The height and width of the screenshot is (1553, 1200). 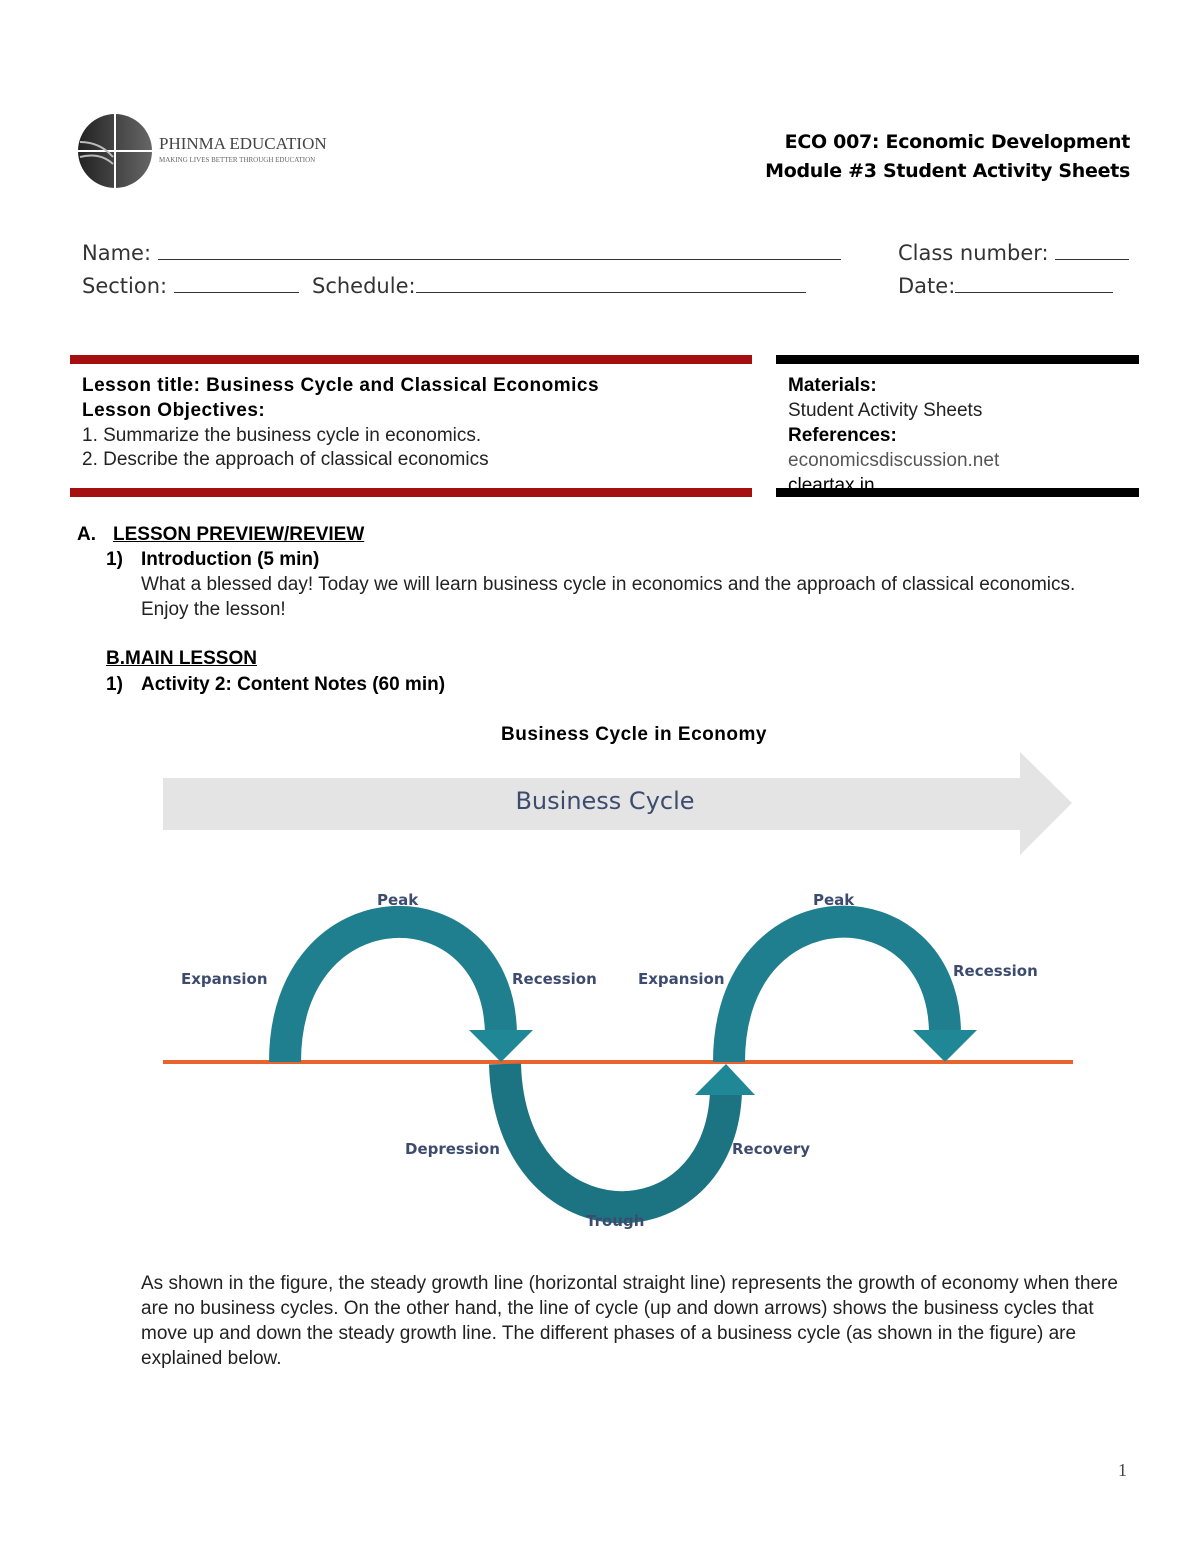 What do you see at coordinates (927, 286) in the screenshot?
I see `date-label: Date:` at bounding box center [927, 286].